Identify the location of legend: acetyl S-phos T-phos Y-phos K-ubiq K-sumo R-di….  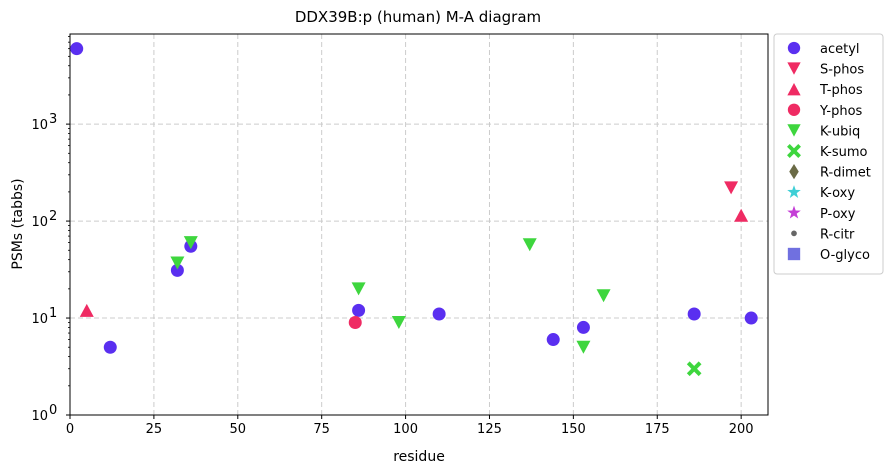
(828, 154).